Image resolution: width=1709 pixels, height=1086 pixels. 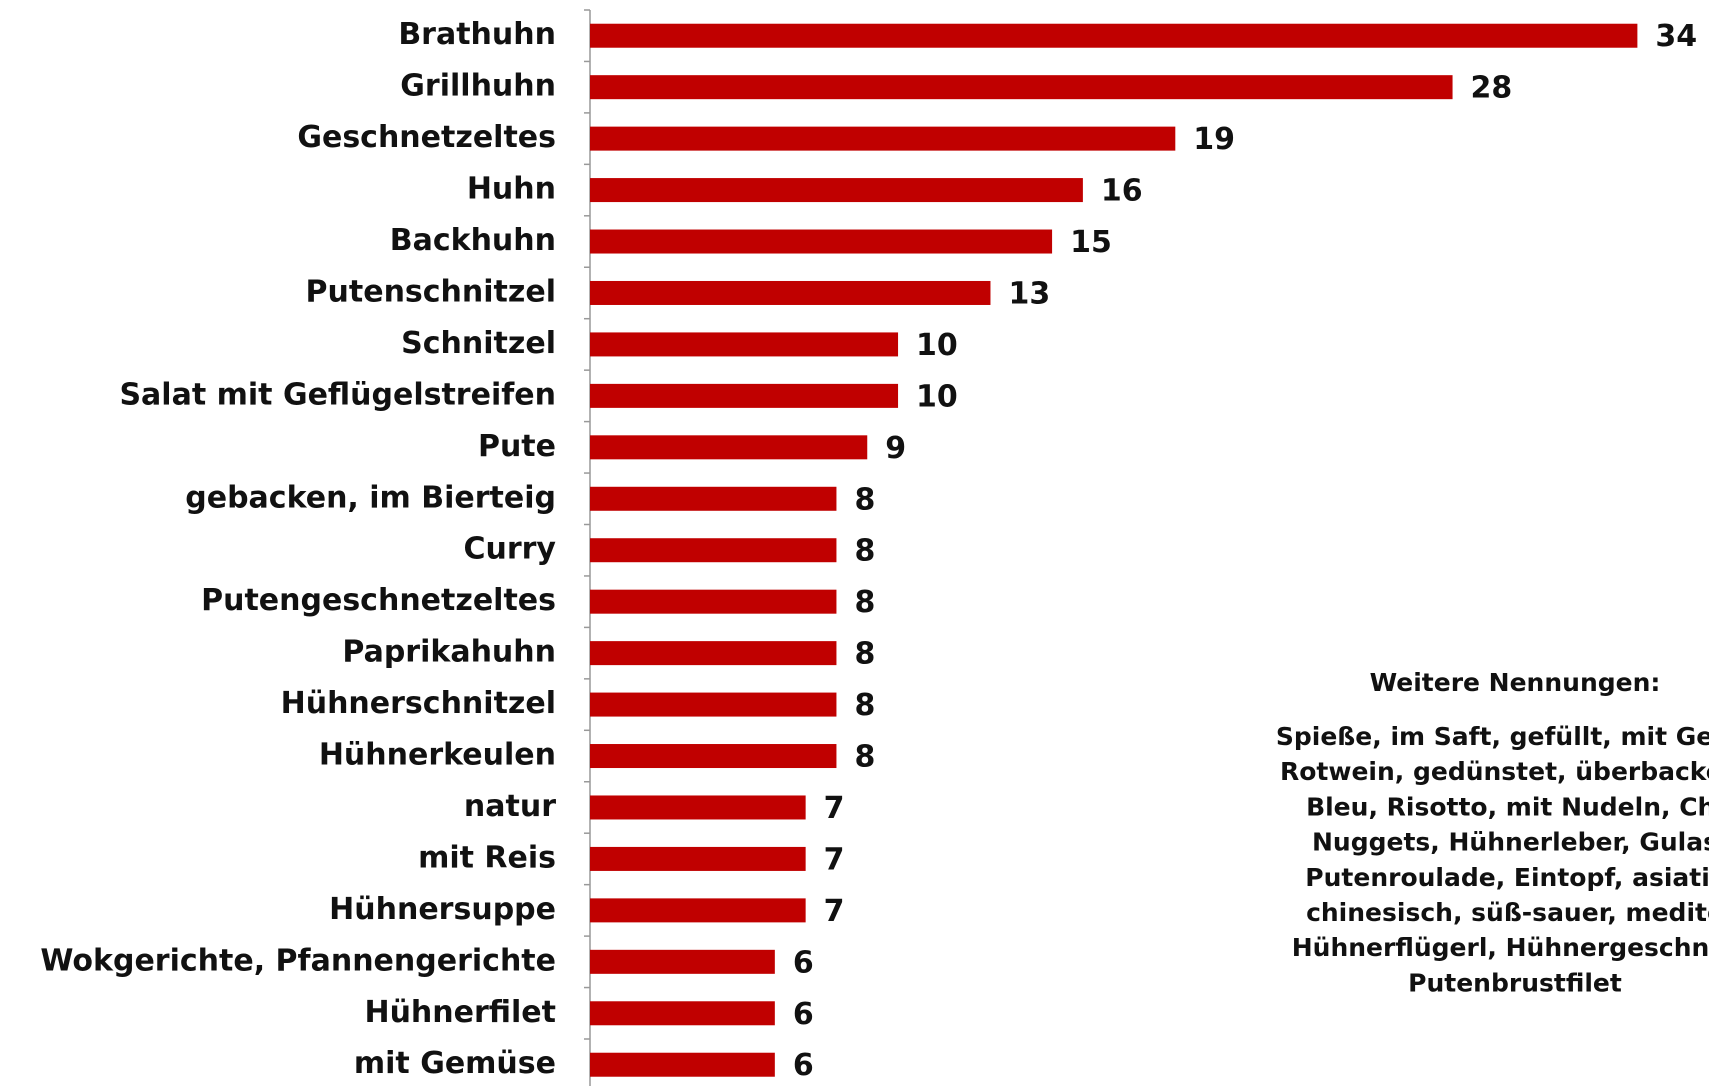 I want to click on annotation-line: Spieße, im Saft, gefüllt, mit Gewü, so click(x=1492, y=736).